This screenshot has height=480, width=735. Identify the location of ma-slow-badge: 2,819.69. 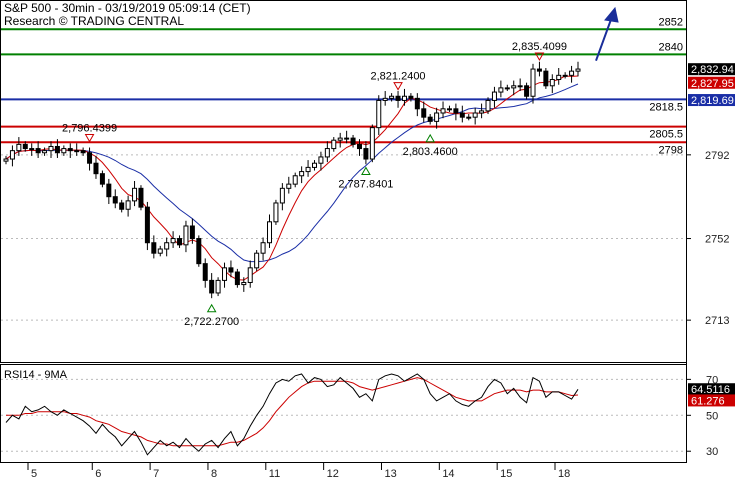
(712, 101).